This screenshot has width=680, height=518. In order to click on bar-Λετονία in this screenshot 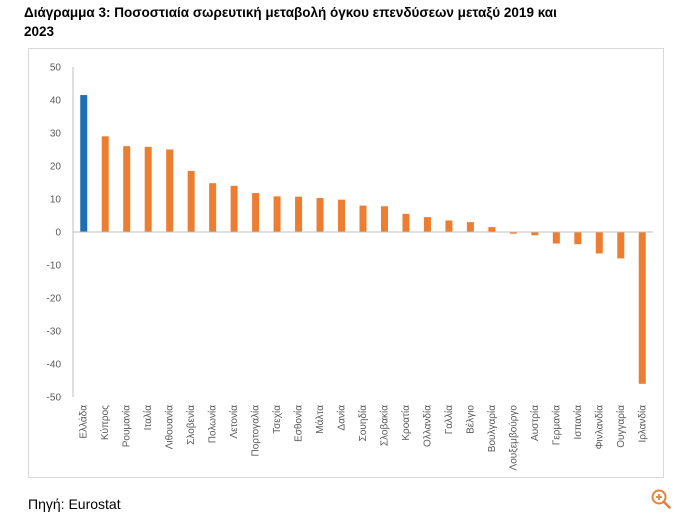, I will do `click(234, 208)`.